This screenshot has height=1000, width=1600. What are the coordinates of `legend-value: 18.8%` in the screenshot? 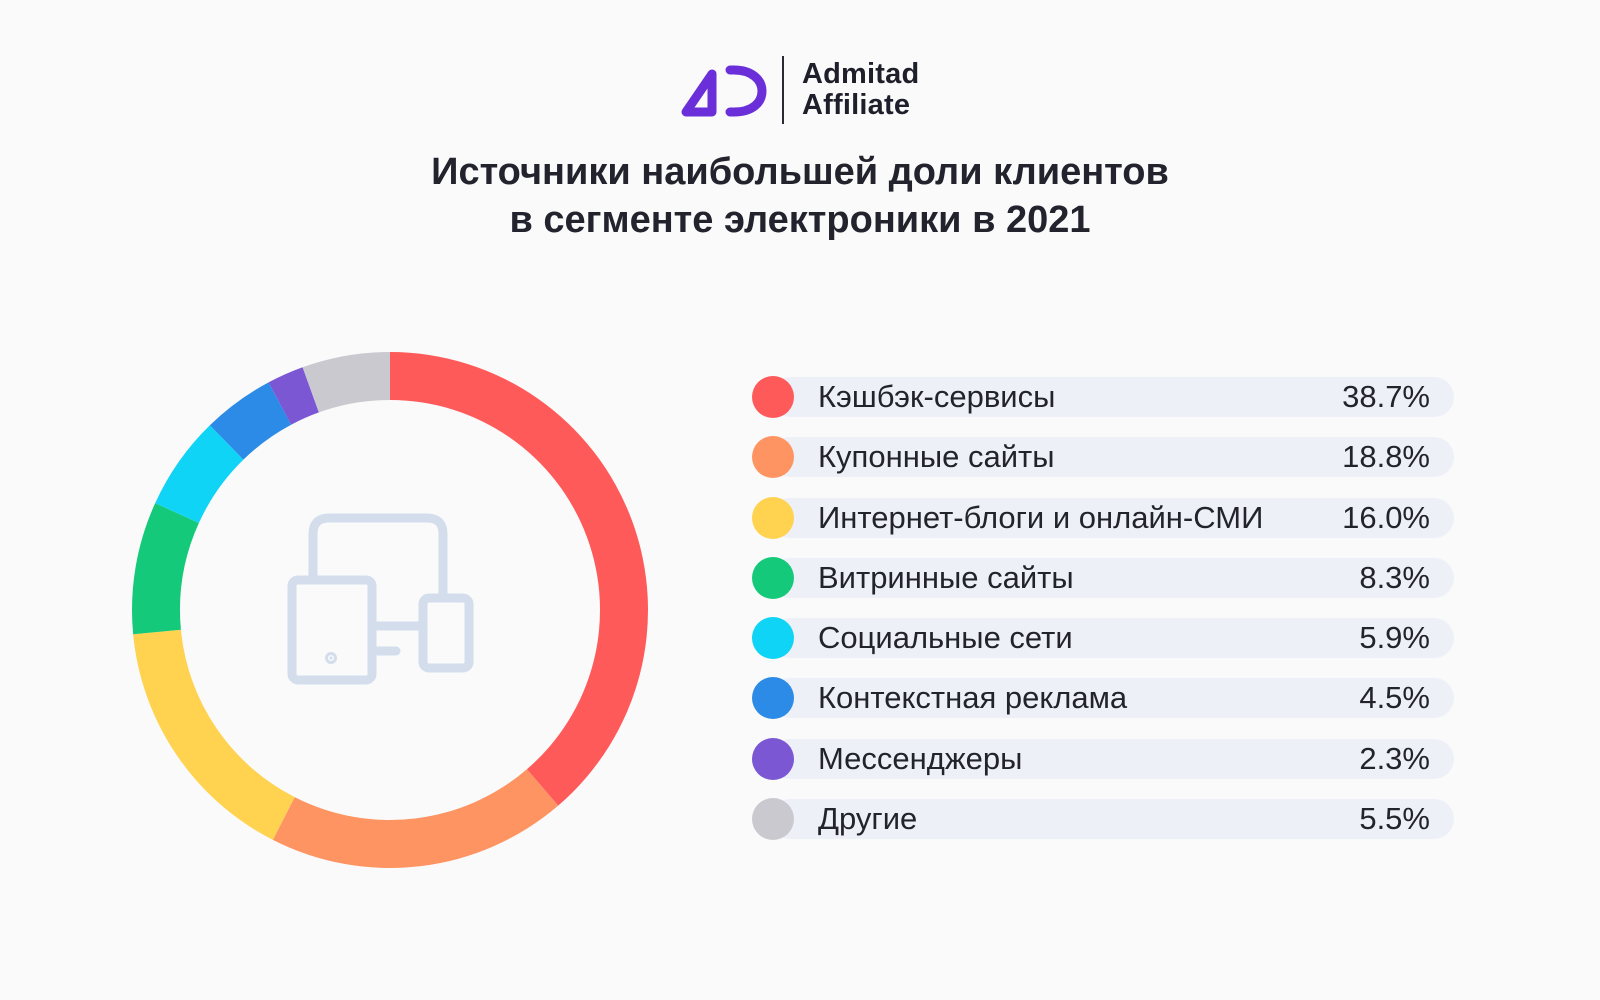 It's located at (1386, 457).